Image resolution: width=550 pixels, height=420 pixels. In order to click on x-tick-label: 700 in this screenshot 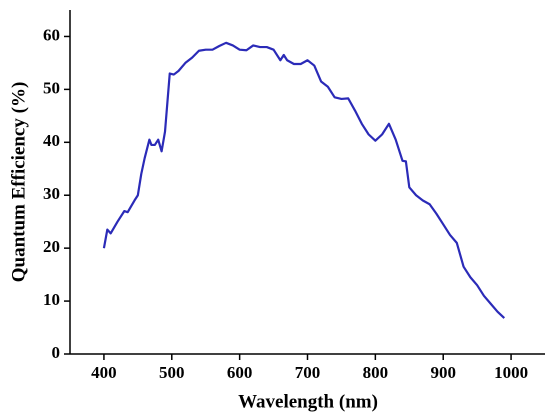, I will do `click(308, 372)`.